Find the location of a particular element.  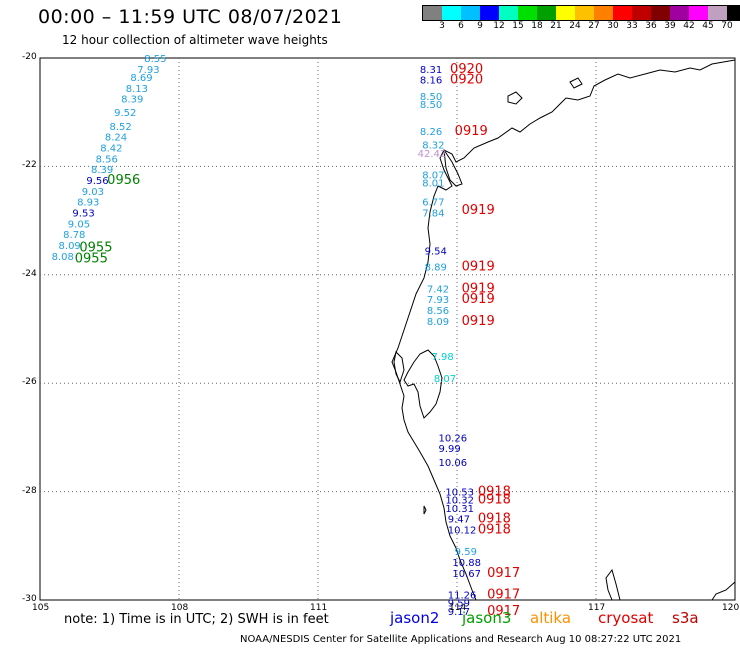

map-title: 00:00 – 11:59 UTC 08/07/2021 is located at coordinates (190, 17).